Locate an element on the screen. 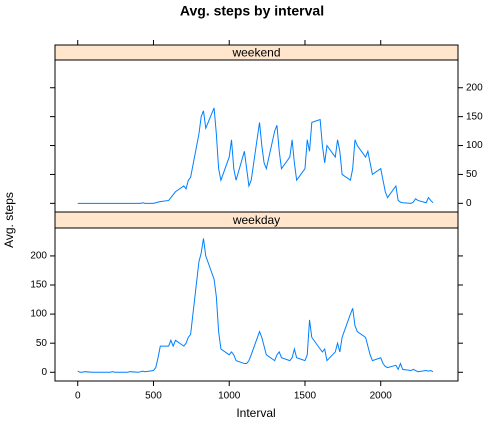 The image size is (504, 432). strip-label: weekday is located at coordinates (256, 220).